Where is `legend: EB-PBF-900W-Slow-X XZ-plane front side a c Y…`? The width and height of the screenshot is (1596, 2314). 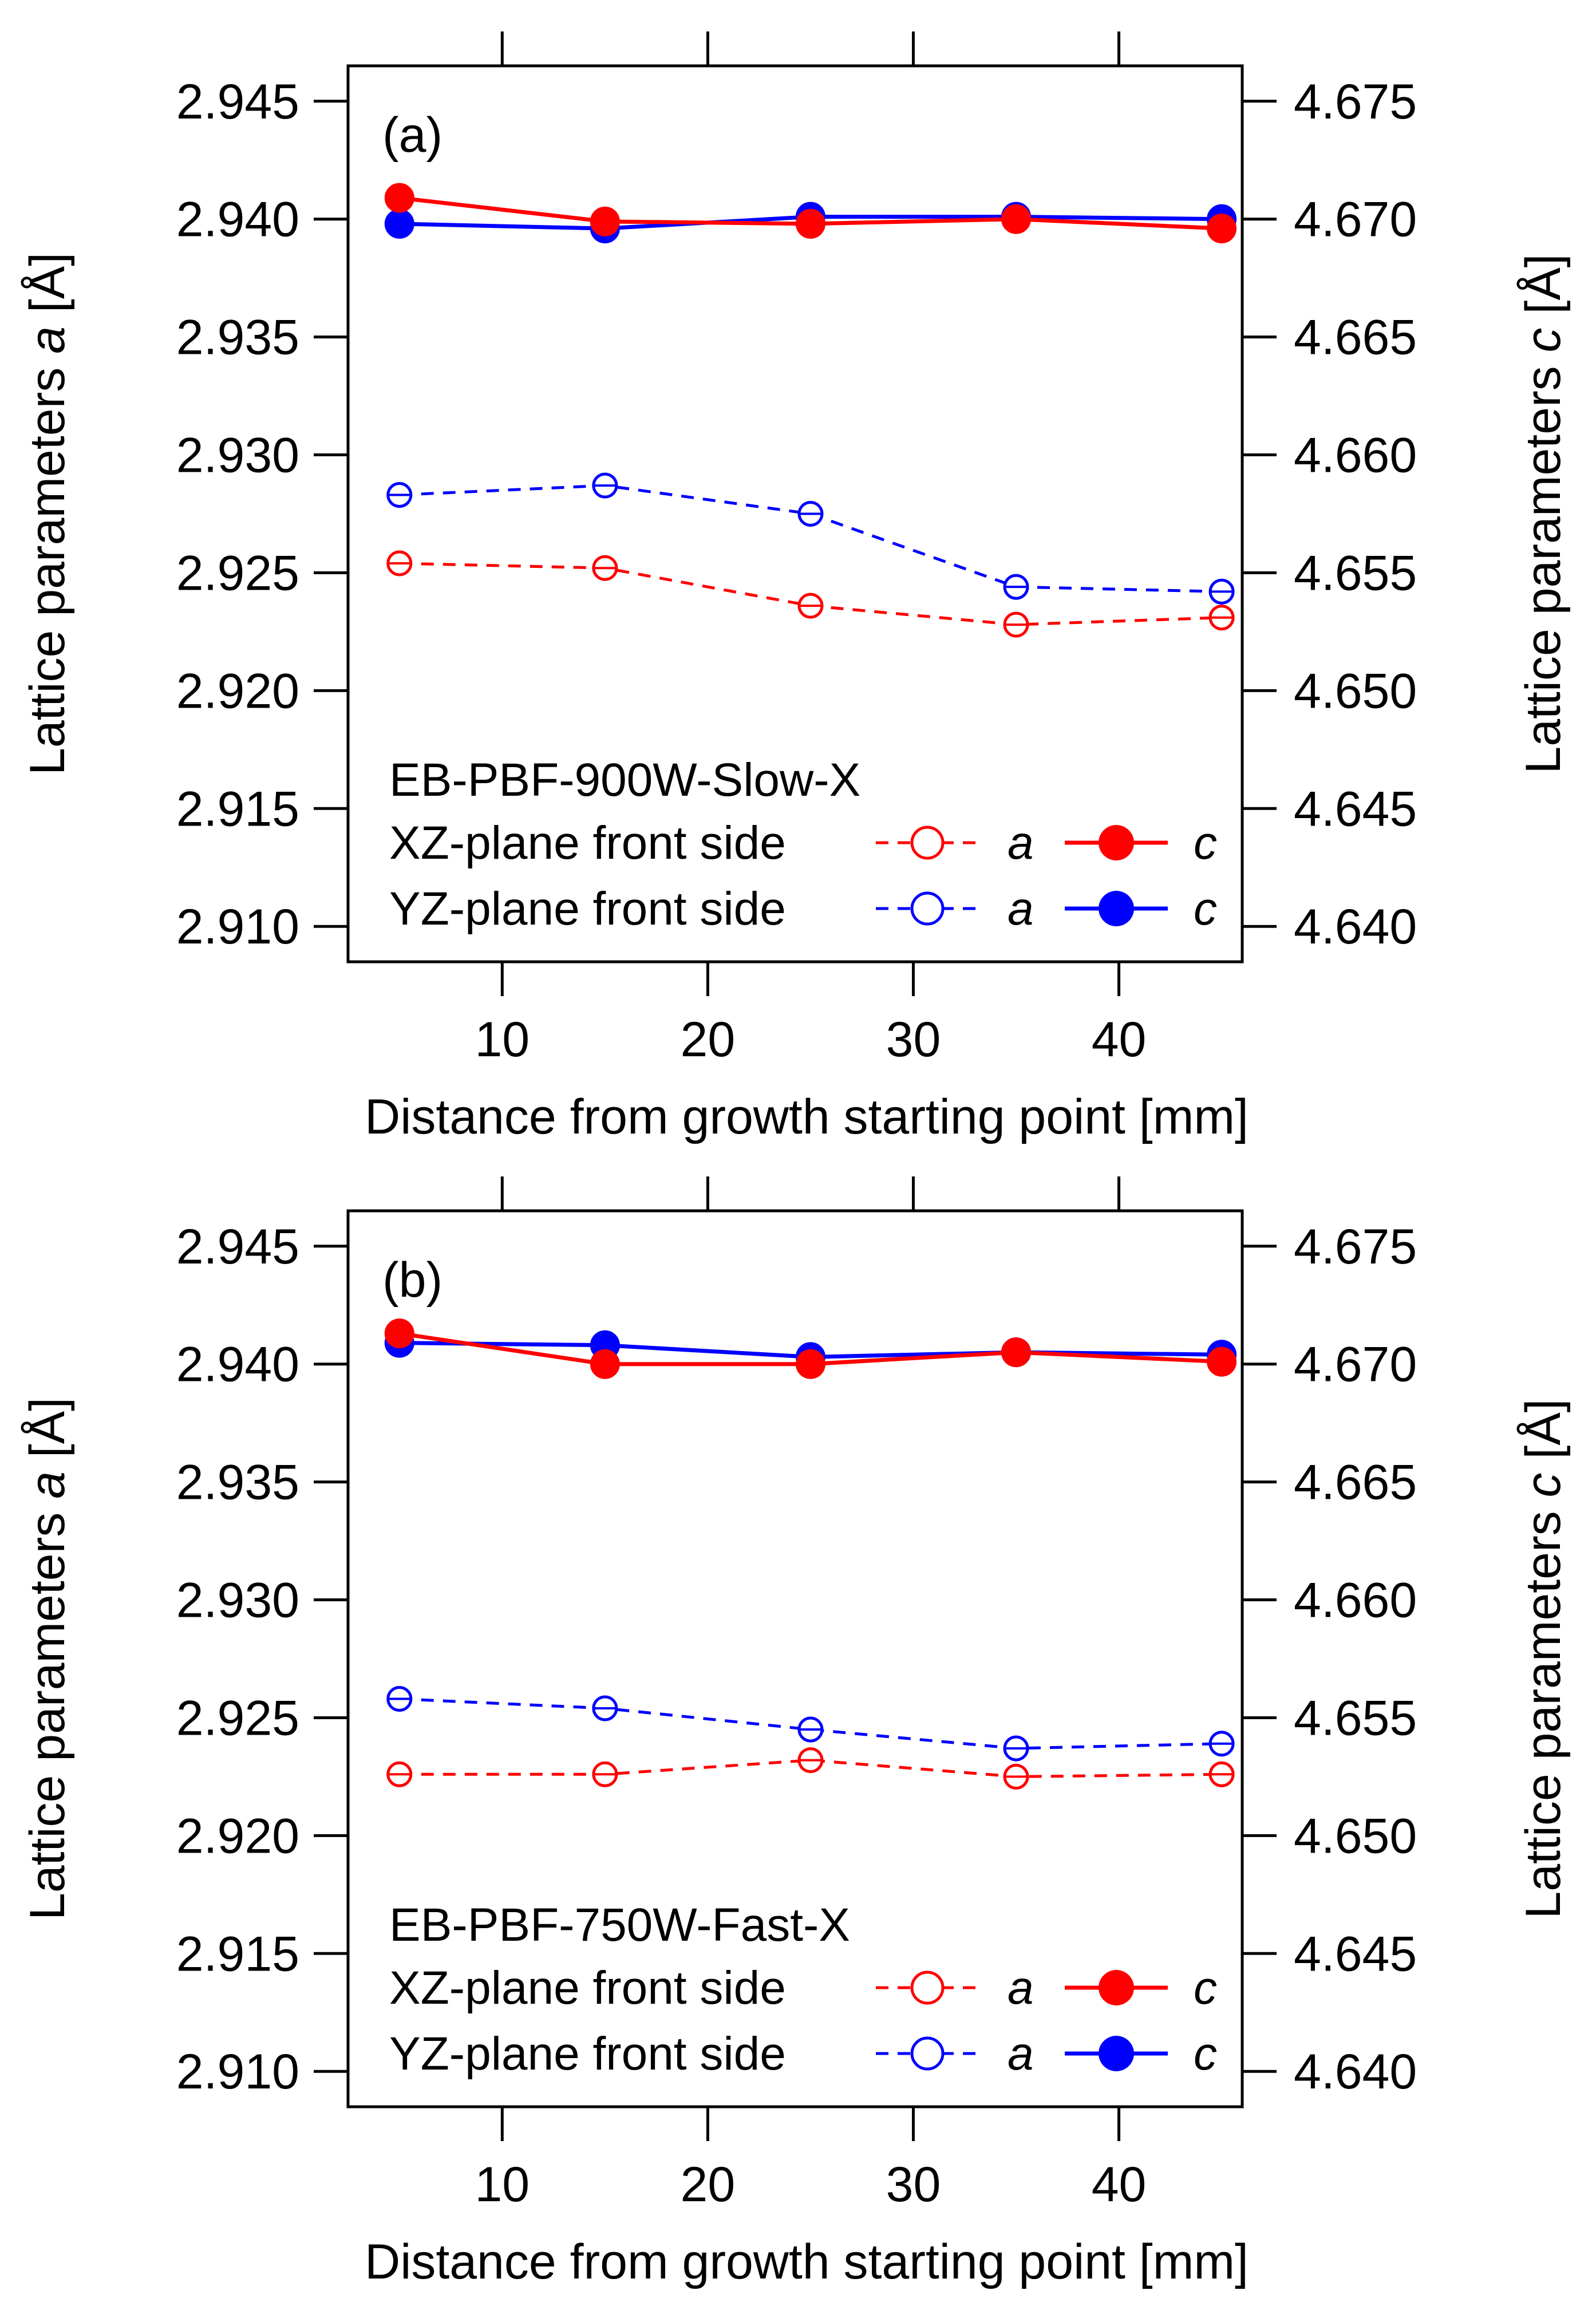
legend: EB-PBF-900W-Slow-X XZ-plane front side a c Y… is located at coordinates (803, 845).